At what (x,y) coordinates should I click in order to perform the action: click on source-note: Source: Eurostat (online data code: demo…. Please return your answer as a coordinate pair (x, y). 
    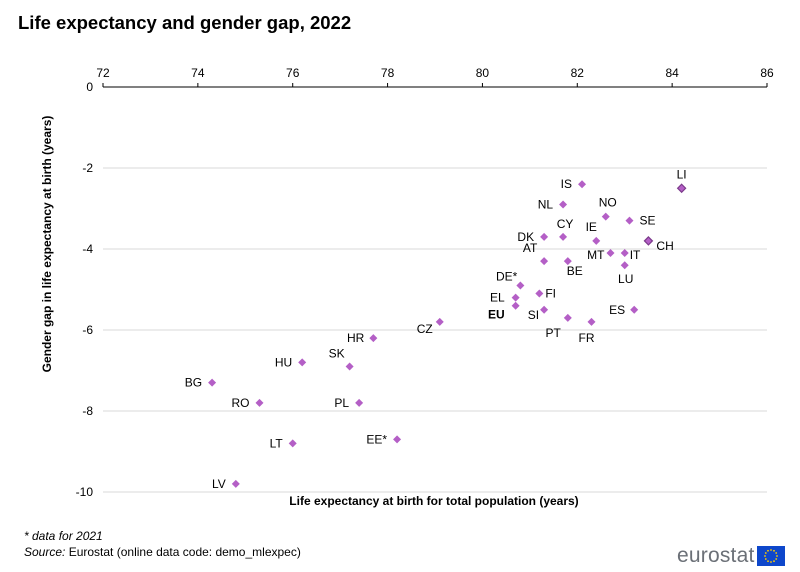
    Looking at the image, I should click on (162, 552).